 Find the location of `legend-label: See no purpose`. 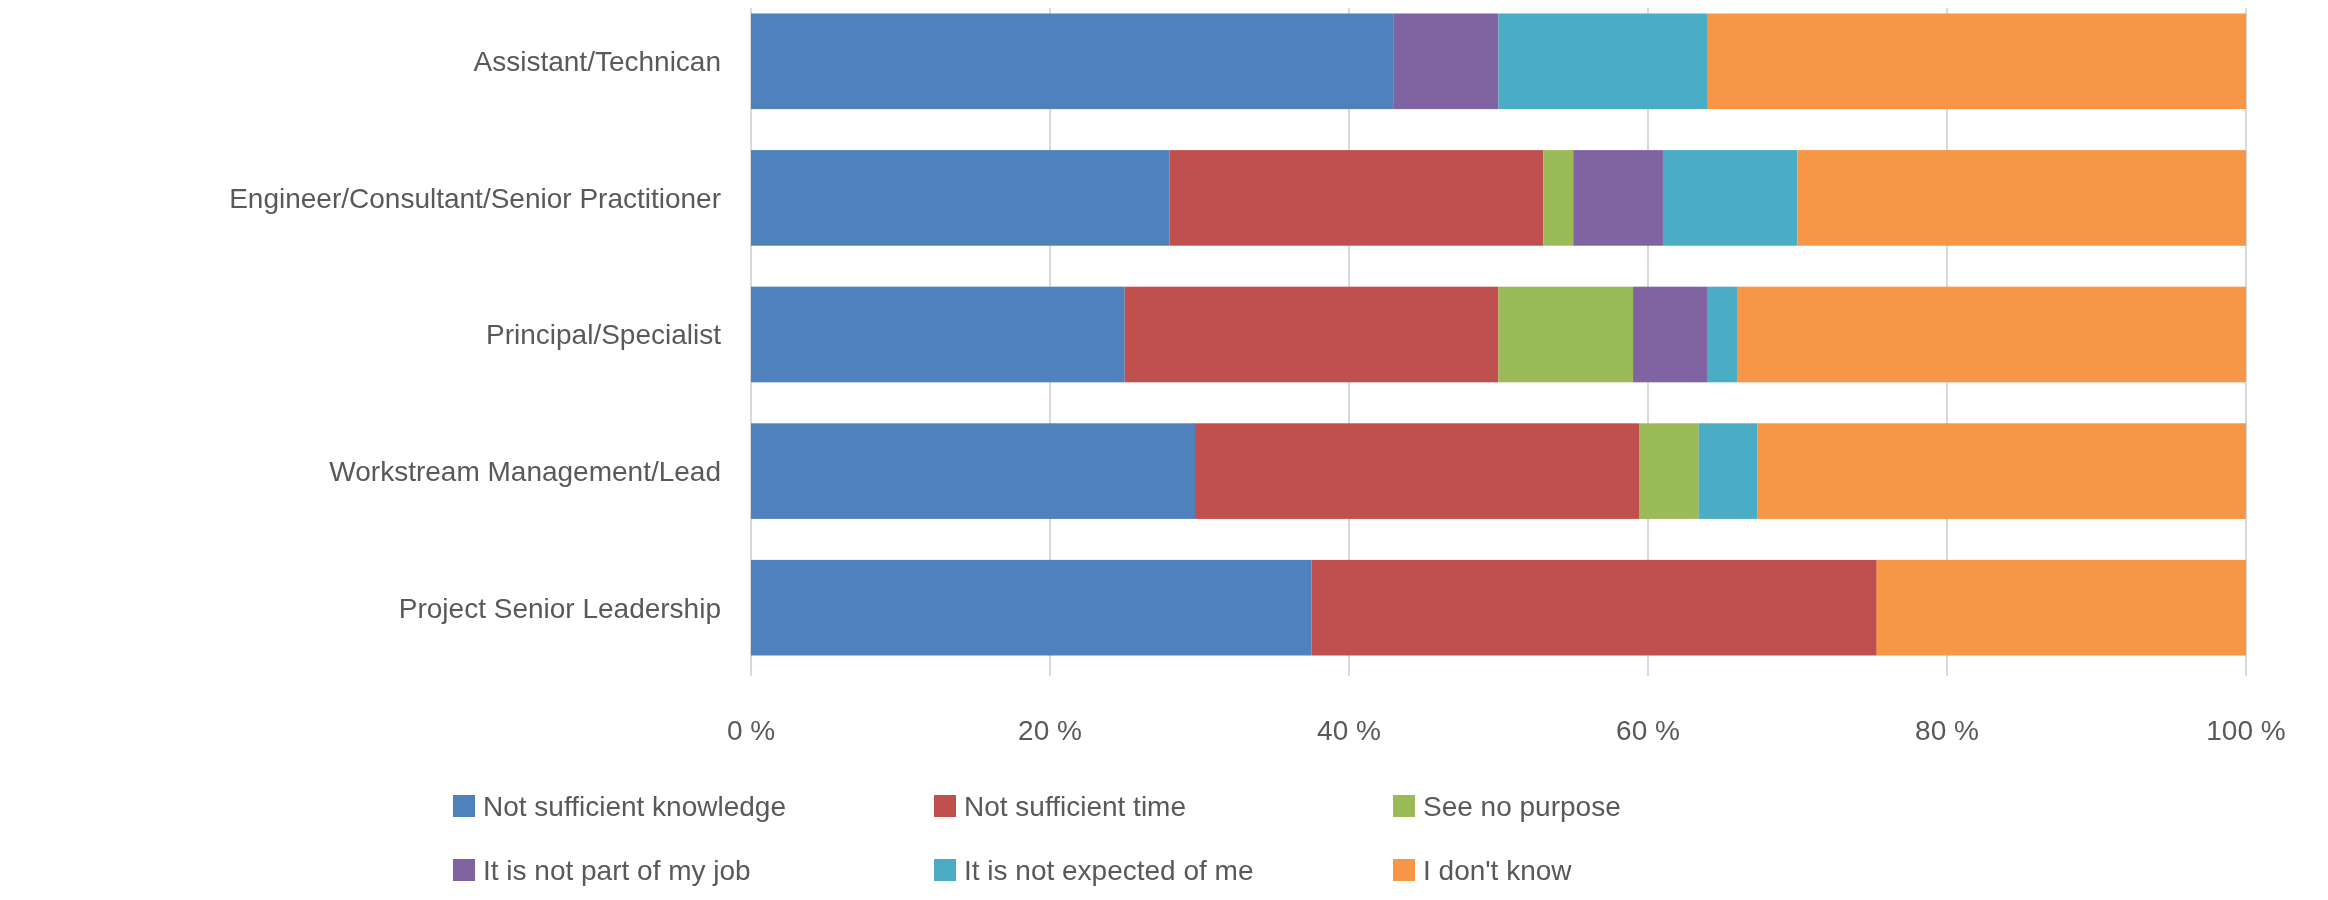

legend-label: See no purpose is located at coordinates (1522, 806).